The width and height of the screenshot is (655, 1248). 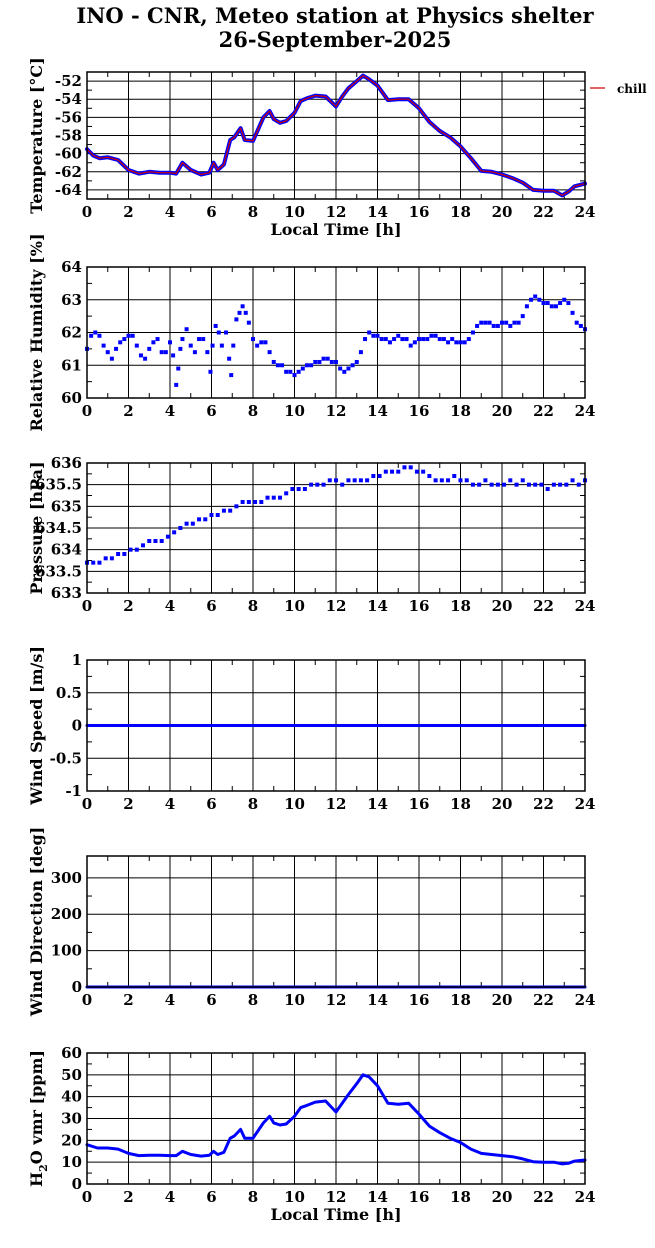 What do you see at coordinates (66, 550) in the screenshot?
I see `y-tick-label: 634` at bounding box center [66, 550].